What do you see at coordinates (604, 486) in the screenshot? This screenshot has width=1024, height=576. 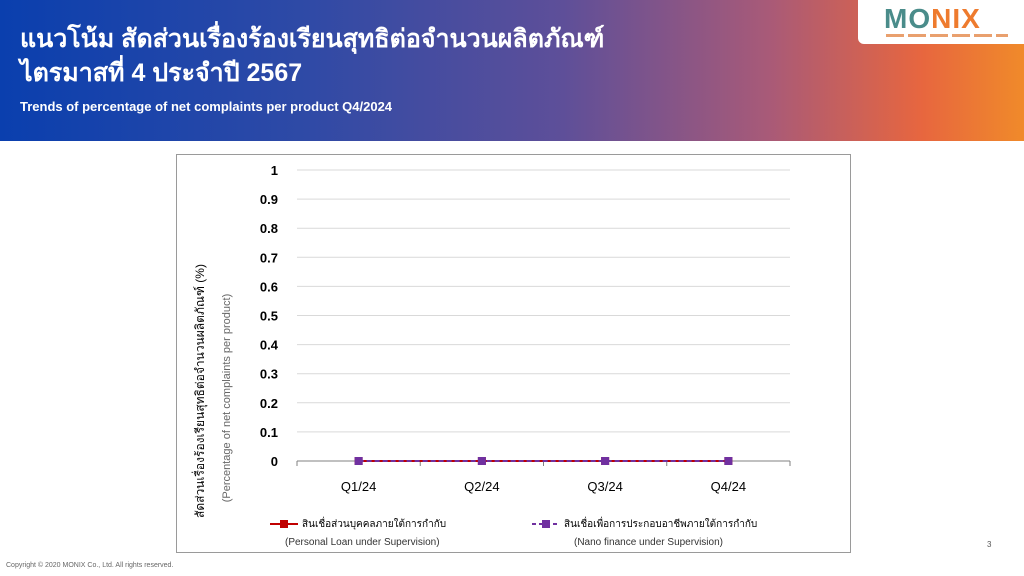 I see `x-tick-label: Q3/24` at bounding box center [604, 486].